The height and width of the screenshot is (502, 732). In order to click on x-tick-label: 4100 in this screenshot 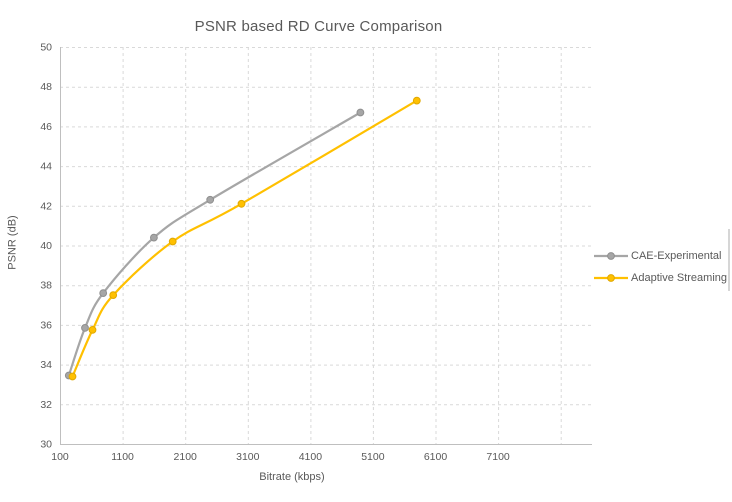, I will do `click(311, 457)`.